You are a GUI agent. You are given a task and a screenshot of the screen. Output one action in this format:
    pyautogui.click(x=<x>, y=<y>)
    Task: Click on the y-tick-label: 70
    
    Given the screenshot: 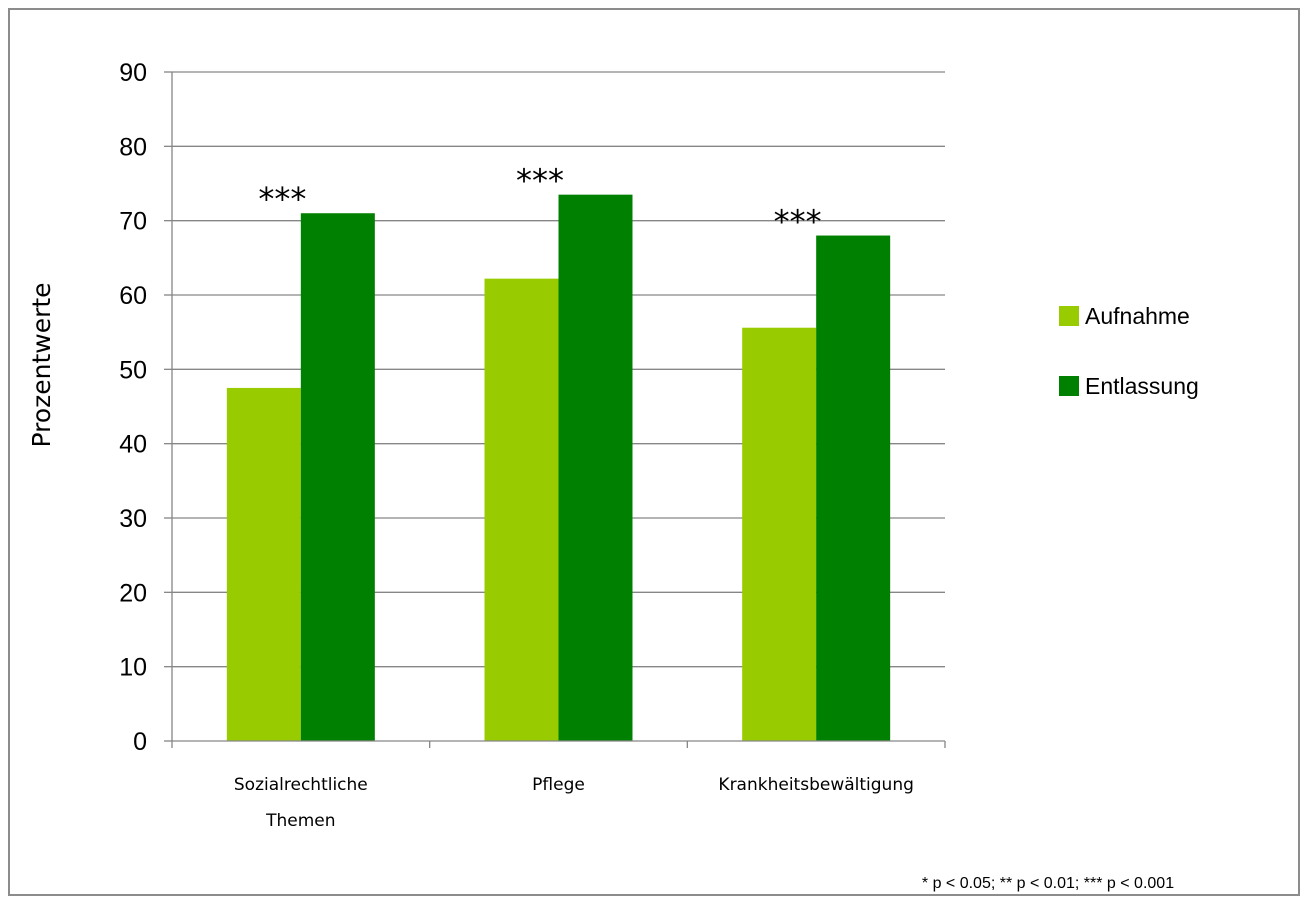 What is the action you would take?
    pyautogui.click(x=133, y=222)
    